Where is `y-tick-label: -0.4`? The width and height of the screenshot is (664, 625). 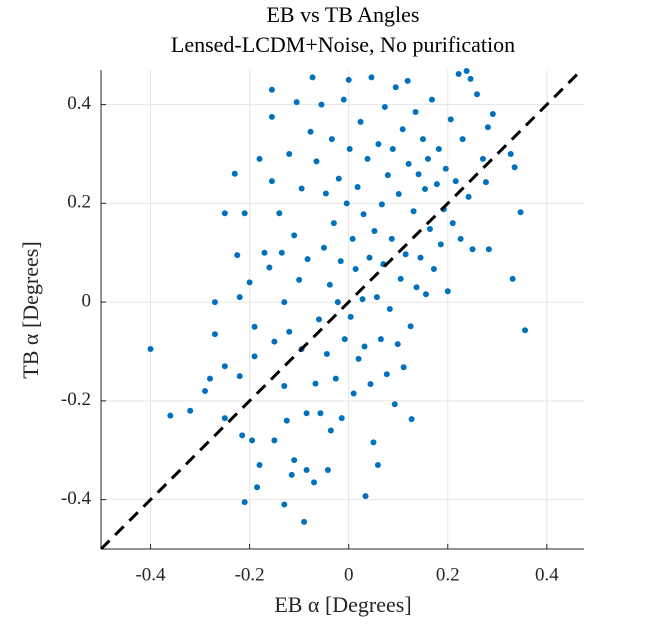 y-tick-label: -0.4 is located at coordinates (76, 498).